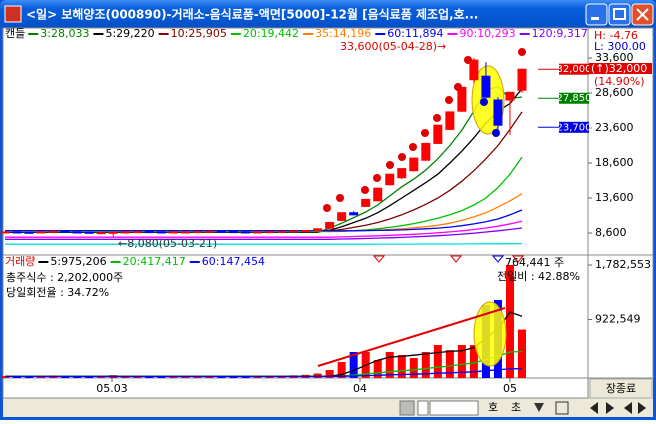  I want to click on turnover-info: 당일회전율 : 34.72%, so click(57, 292).